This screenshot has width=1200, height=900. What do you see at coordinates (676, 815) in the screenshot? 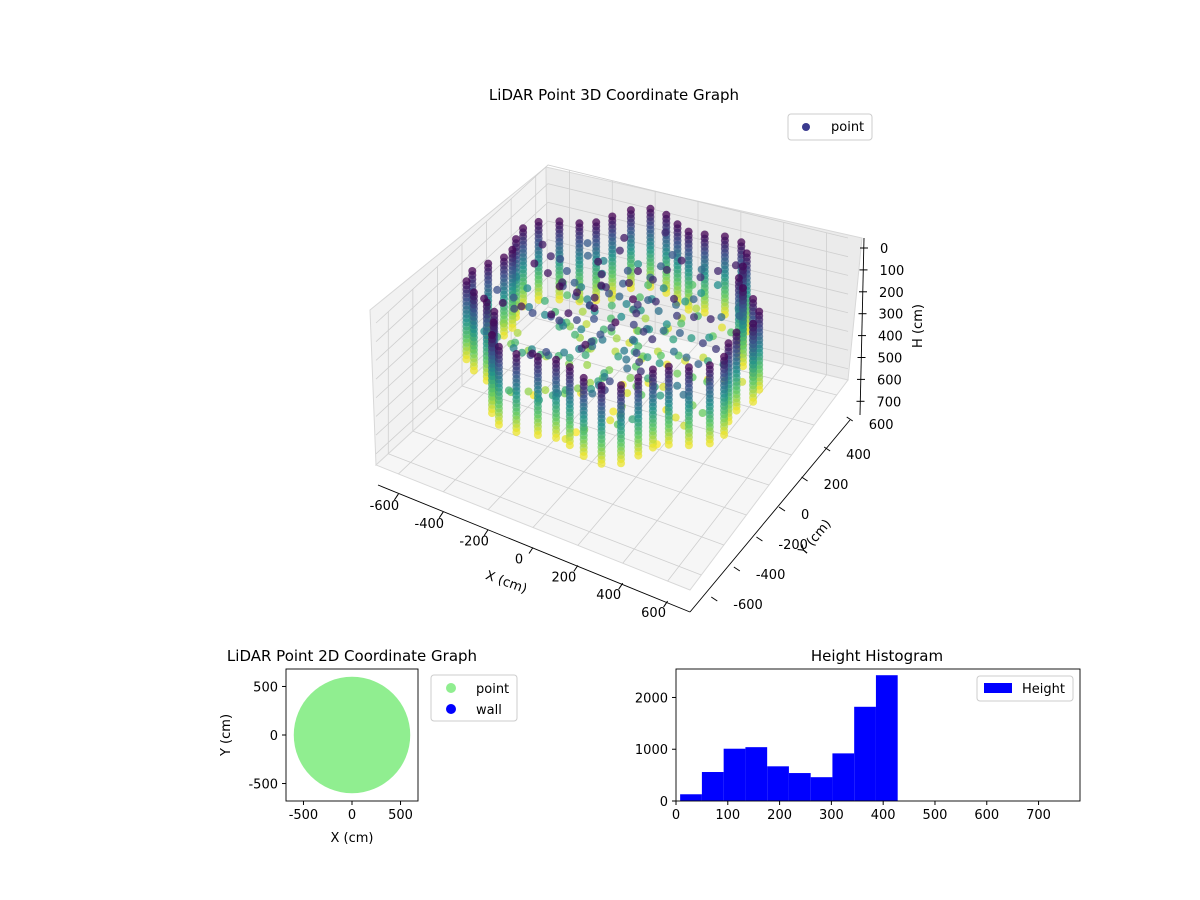
I see `x-tick-label-hist: 0` at bounding box center [676, 815].